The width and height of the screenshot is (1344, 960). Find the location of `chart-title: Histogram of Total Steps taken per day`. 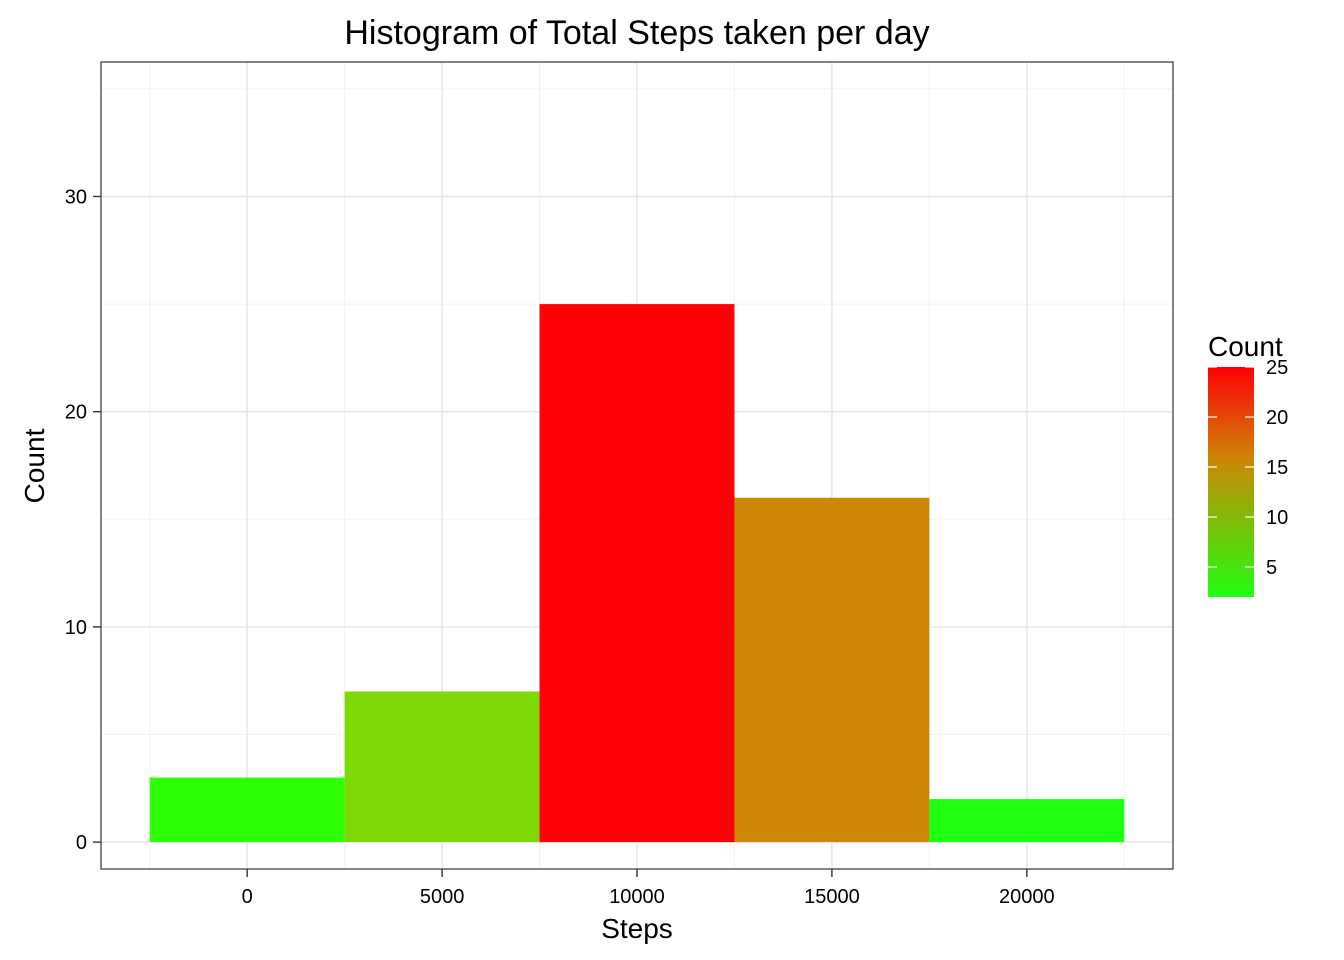

chart-title: Histogram of Total Steps taken per day is located at coordinates (636, 33).